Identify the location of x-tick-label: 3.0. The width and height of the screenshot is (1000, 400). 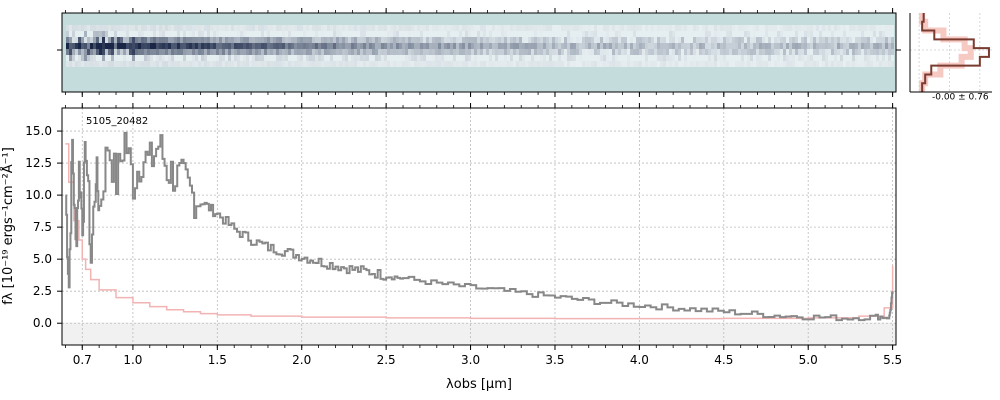
(470, 360).